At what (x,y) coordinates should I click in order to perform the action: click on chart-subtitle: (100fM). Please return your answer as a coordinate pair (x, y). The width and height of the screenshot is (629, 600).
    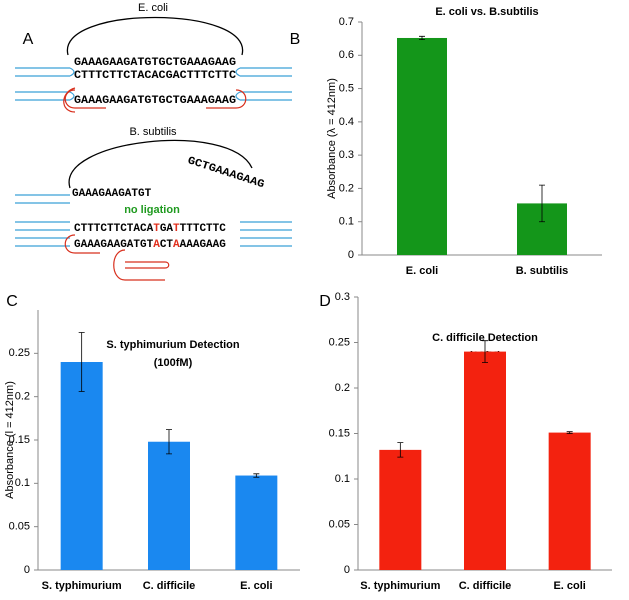
    Looking at the image, I should click on (173, 363).